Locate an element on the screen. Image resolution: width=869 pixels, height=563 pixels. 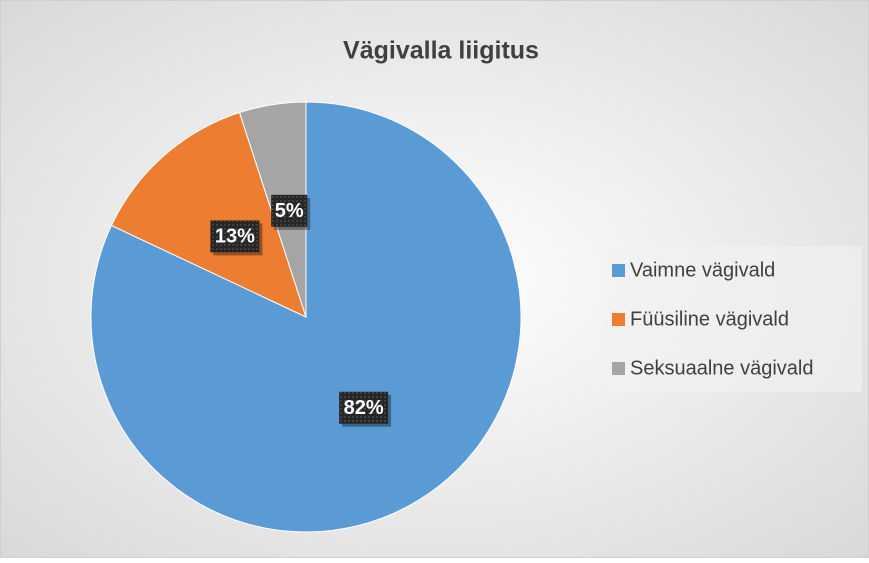
data-label: 13% is located at coordinates (235, 237).